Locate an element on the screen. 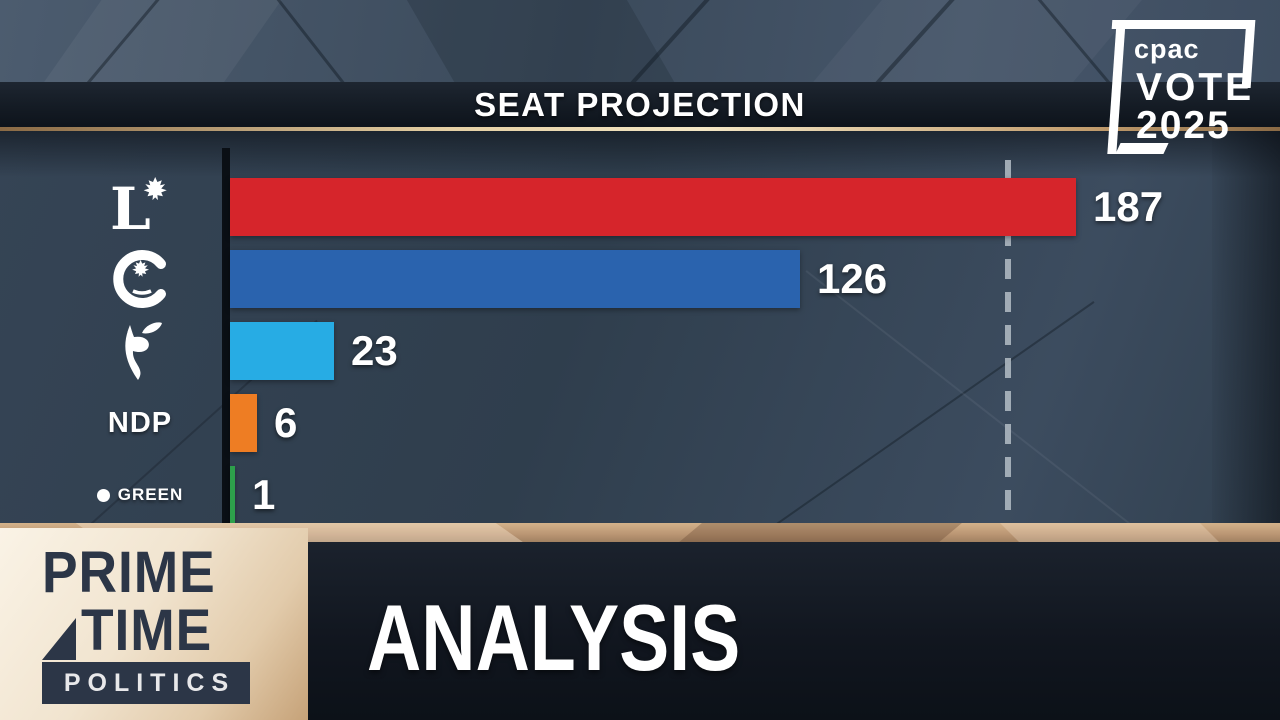 Image resolution: width=1280 pixels, height=720 pixels. ptp-word-politics: POLITICS is located at coordinates (149, 682).